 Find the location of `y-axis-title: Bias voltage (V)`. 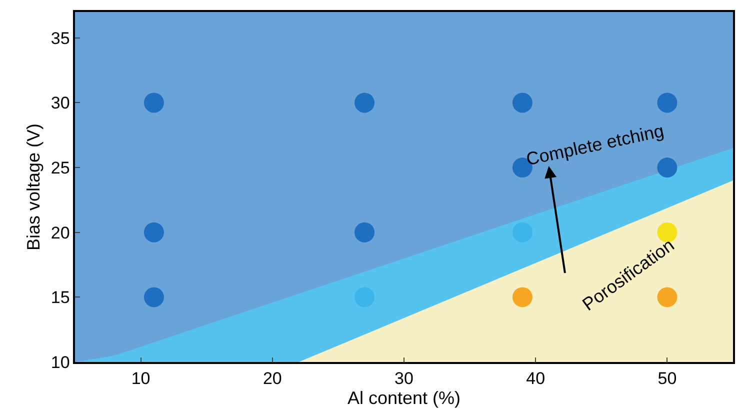

y-axis-title: Bias voltage (V) is located at coordinates (34, 187).